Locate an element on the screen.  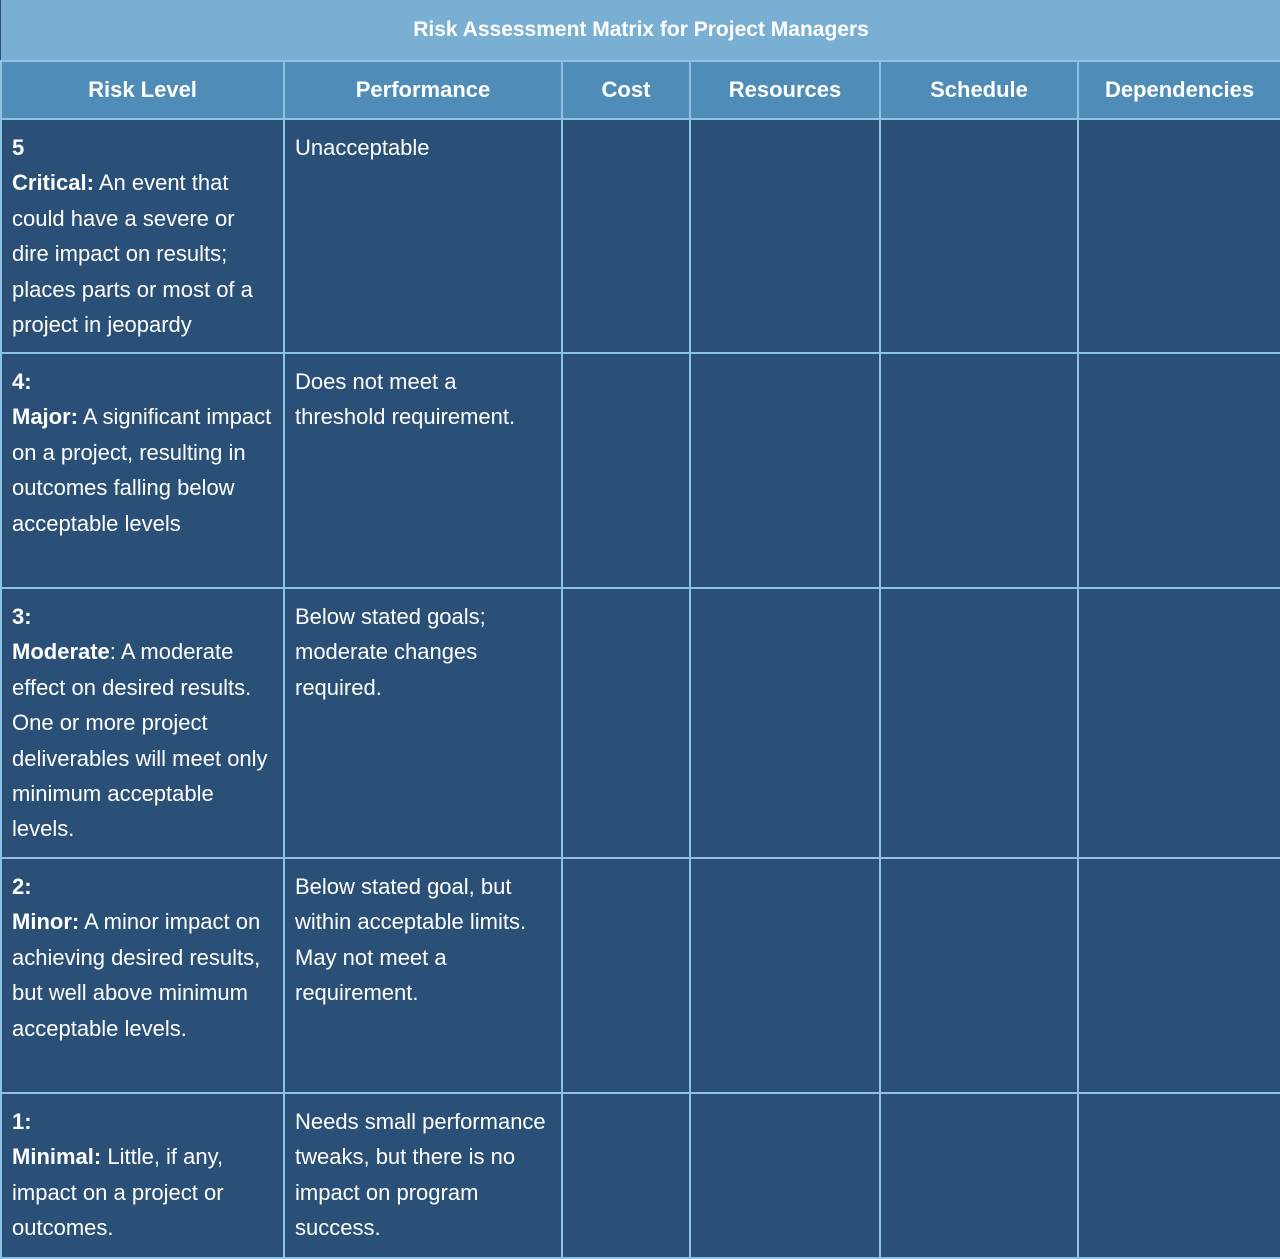
column-header-performance: Performance is located at coordinates (423, 90).